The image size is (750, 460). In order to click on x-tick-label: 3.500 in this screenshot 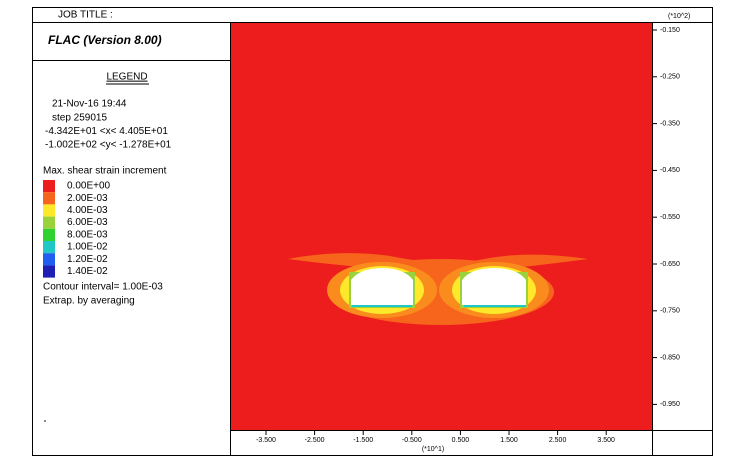, I will do `click(606, 440)`.